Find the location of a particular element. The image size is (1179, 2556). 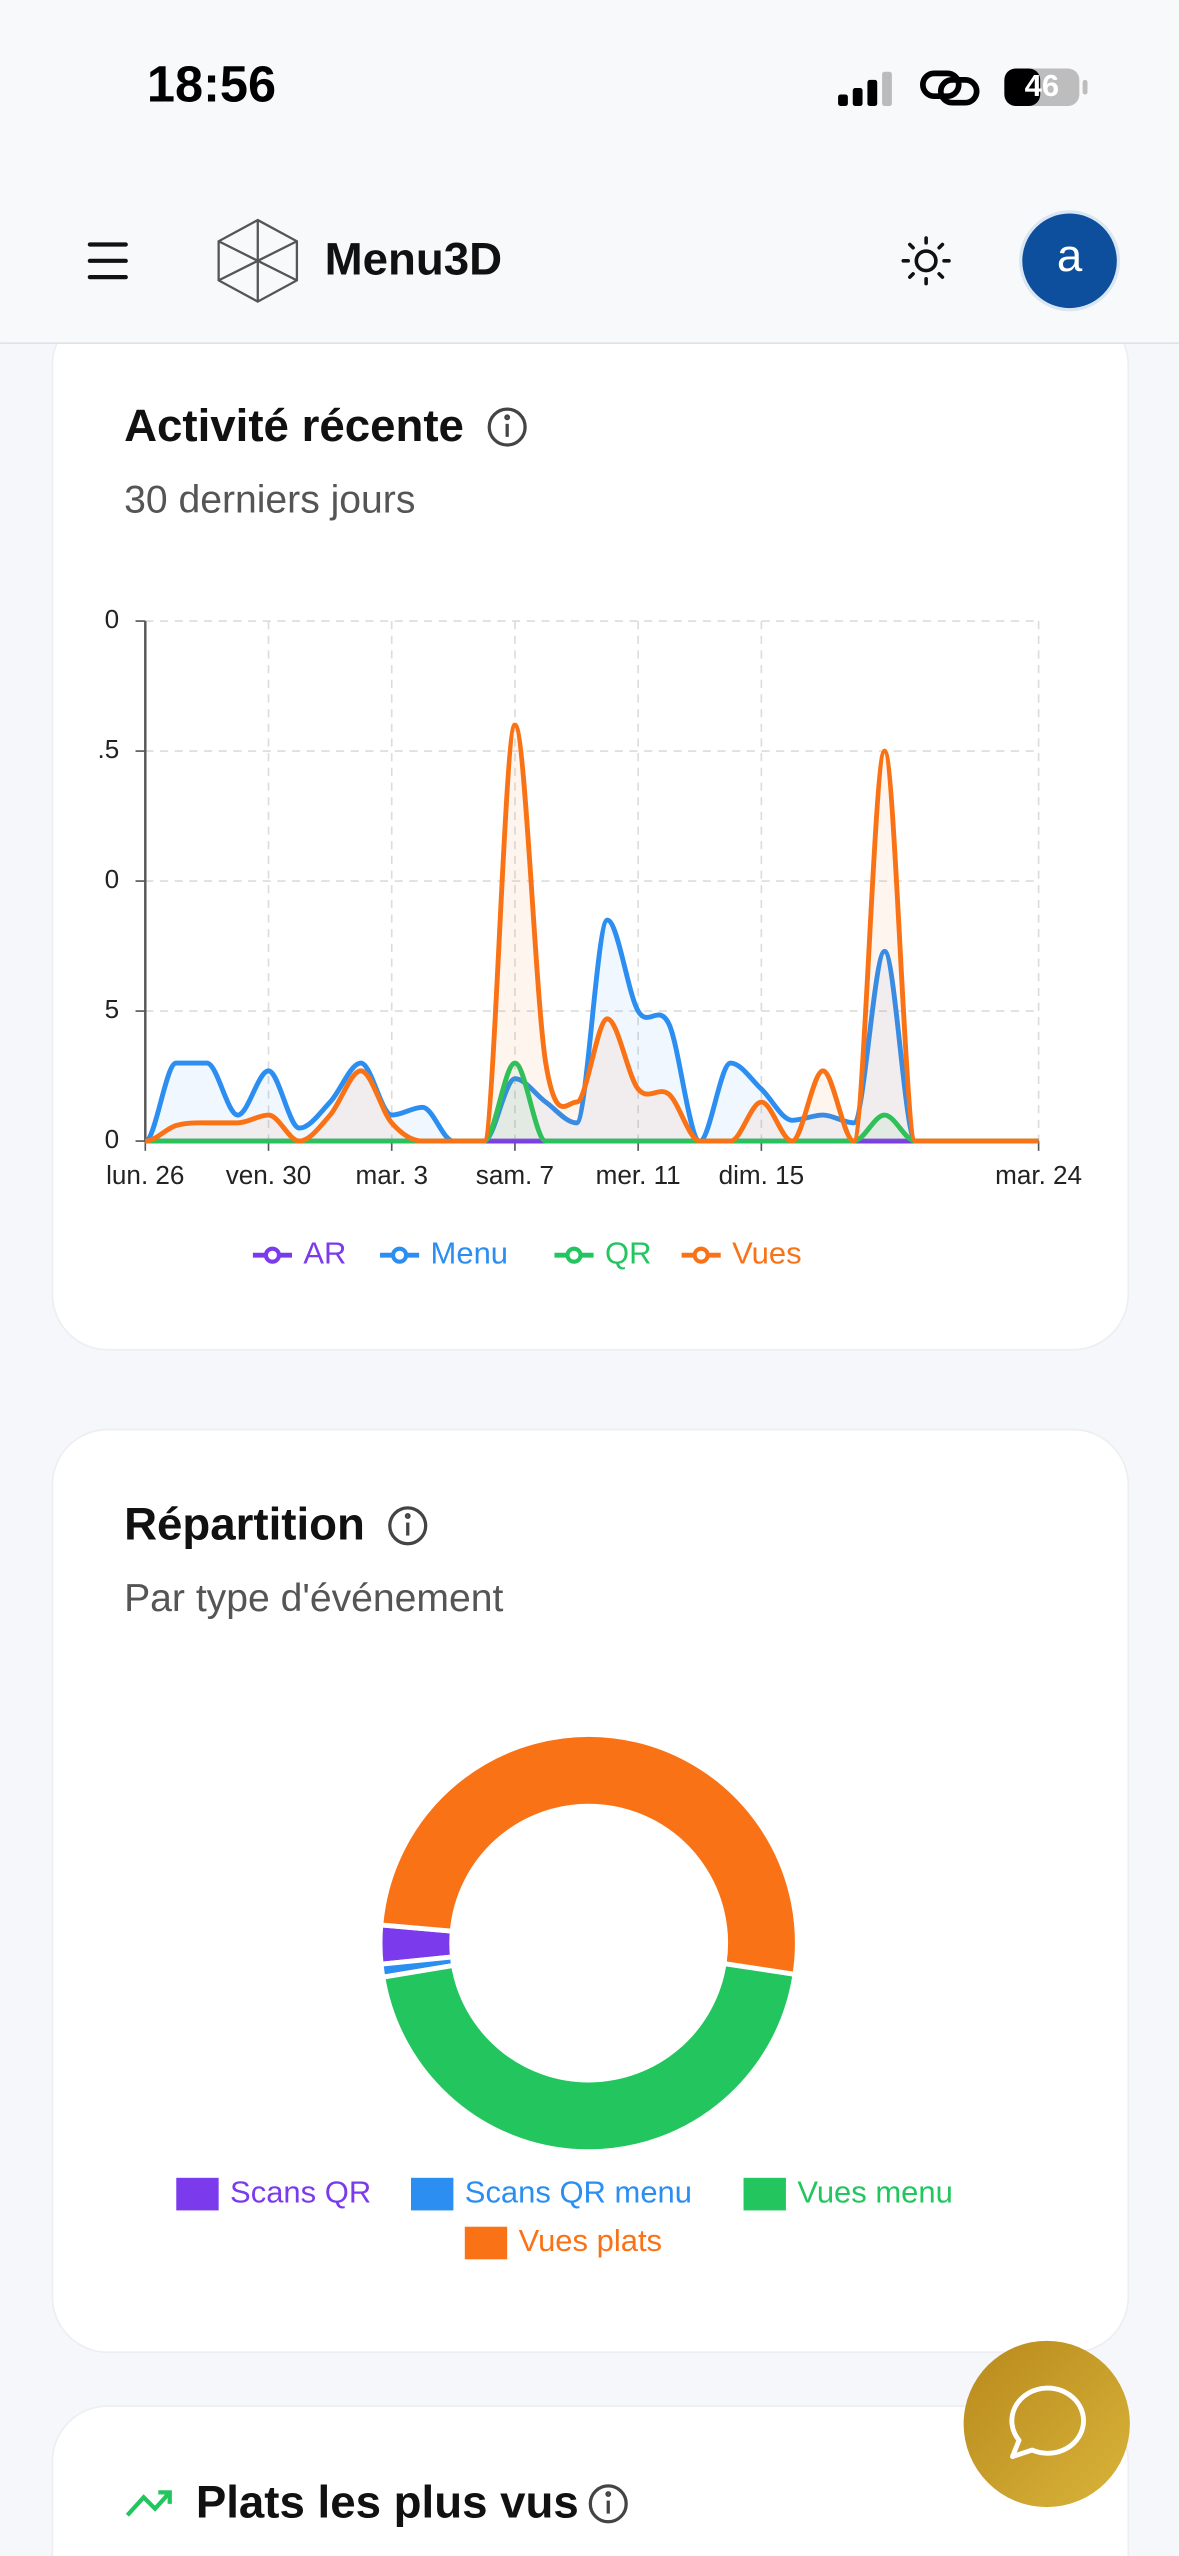

legend-label: Vues menu is located at coordinates (875, 2191).